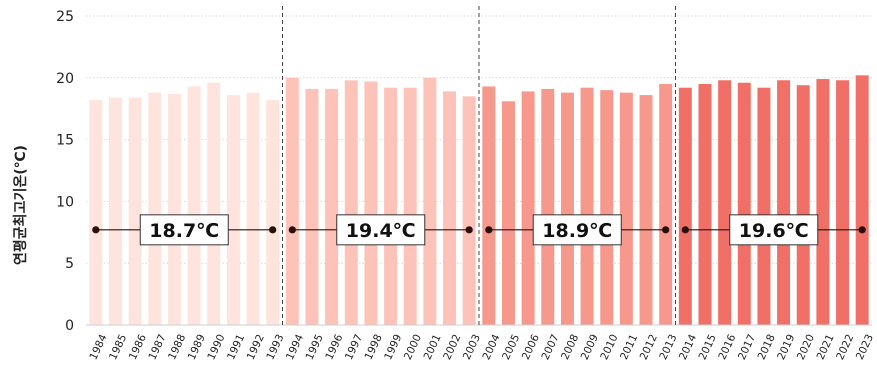 This screenshot has height=369, width=877. I want to click on x-tick-label: 2023, so click(865, 347).